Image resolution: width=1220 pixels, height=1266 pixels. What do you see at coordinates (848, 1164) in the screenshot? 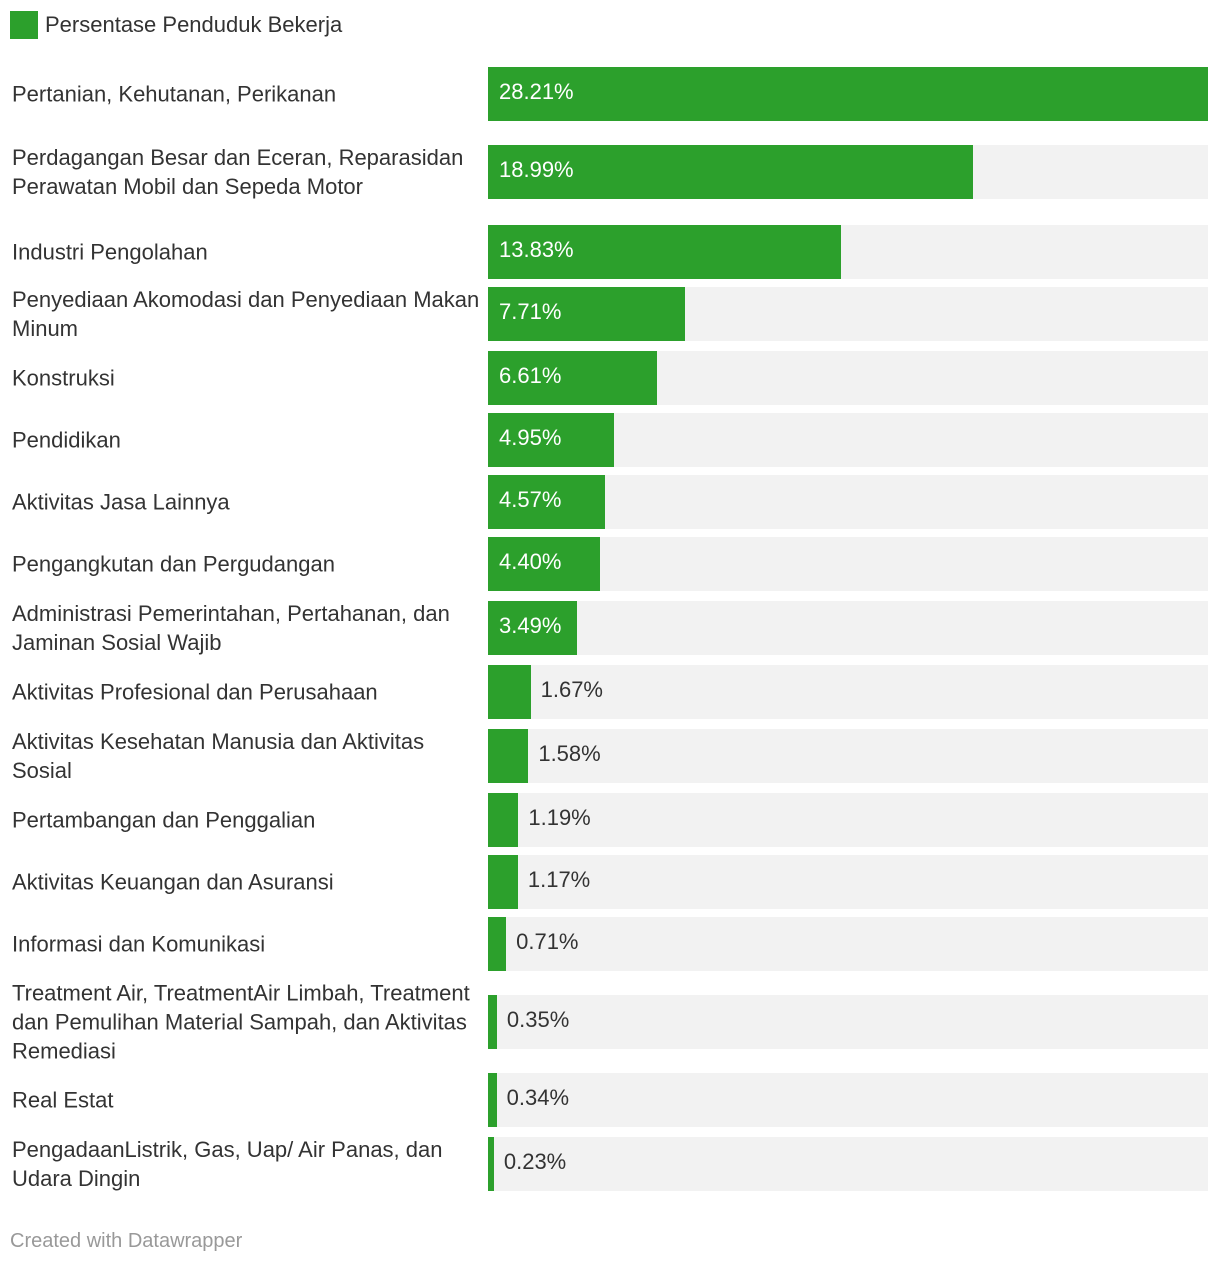
I see `bar-track: 0.23%` at bounding box center [848, 1164].